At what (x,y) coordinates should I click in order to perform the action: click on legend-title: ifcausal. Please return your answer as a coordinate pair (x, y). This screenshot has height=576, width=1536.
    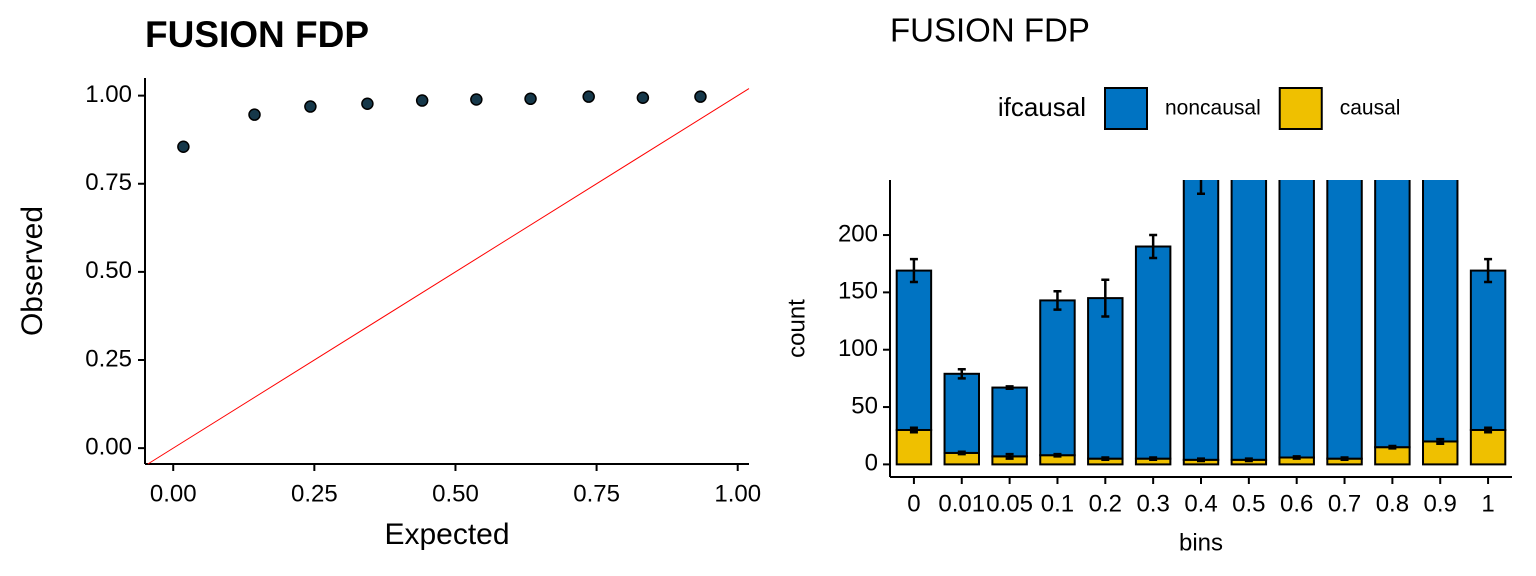
    Looking at the image, I should click on (1042, 107).